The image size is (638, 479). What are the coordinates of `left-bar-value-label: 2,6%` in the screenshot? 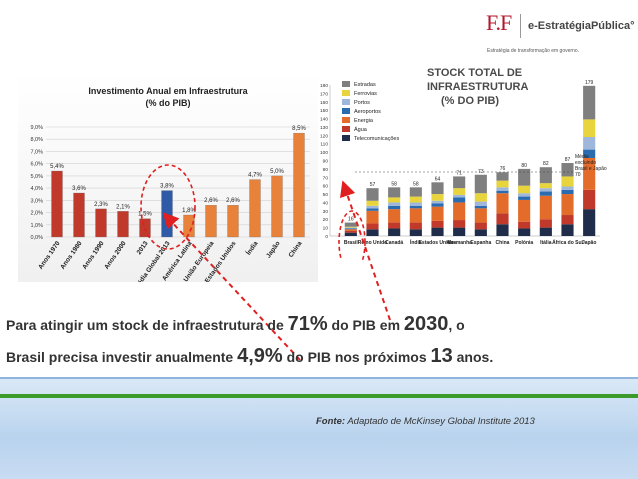 It's located at (233, 201).